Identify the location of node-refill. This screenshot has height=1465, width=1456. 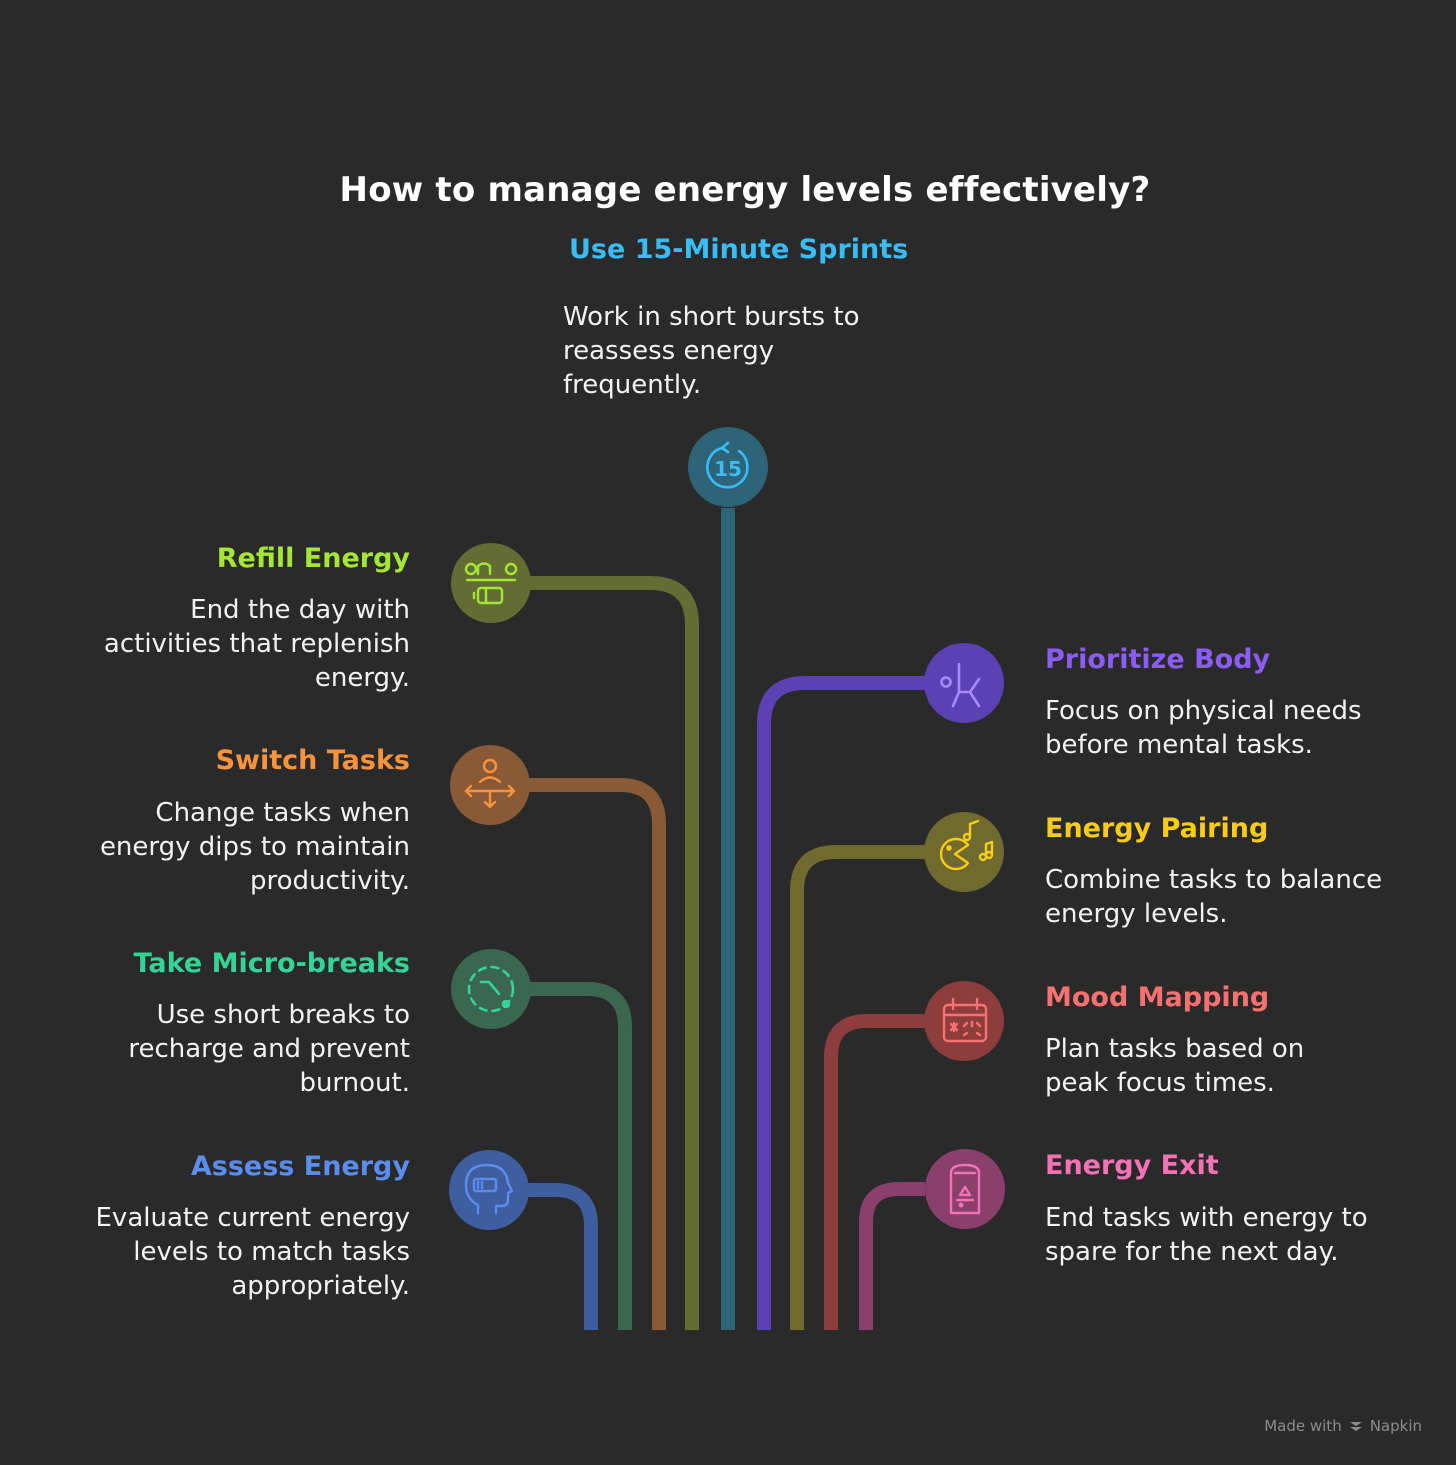
(491, 583).